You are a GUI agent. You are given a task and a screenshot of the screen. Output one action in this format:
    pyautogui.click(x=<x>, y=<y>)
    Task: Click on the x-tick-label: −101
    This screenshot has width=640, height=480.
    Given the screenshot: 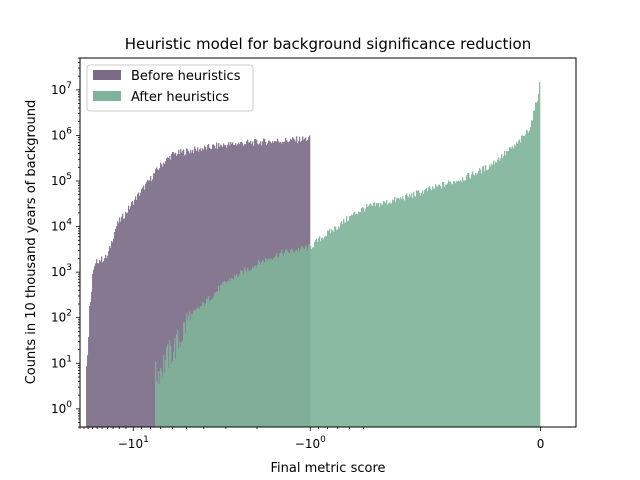 What is the action you would take?
    pyautogui.click(x=133, y=443)
    